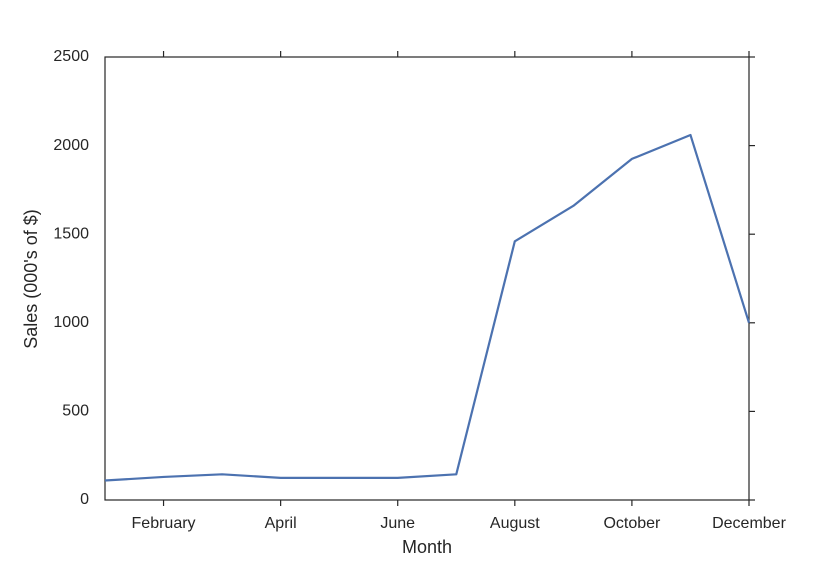  What do you see at coordinates (31, 279) in the screenshot?
I see `y-axis-title: Sales (000's of $)` at bounding box center [31, 279].